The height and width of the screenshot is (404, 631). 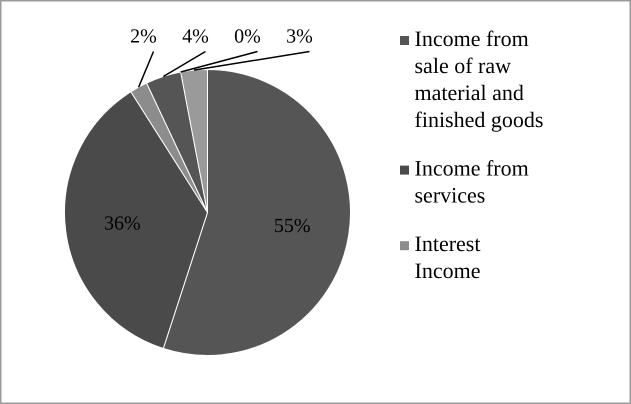 What do you see at coordinates (479, 79) in the screenshot?
I see `legend-label: Income from sale of raw material and finished goods` at bounding box center [479, 79].